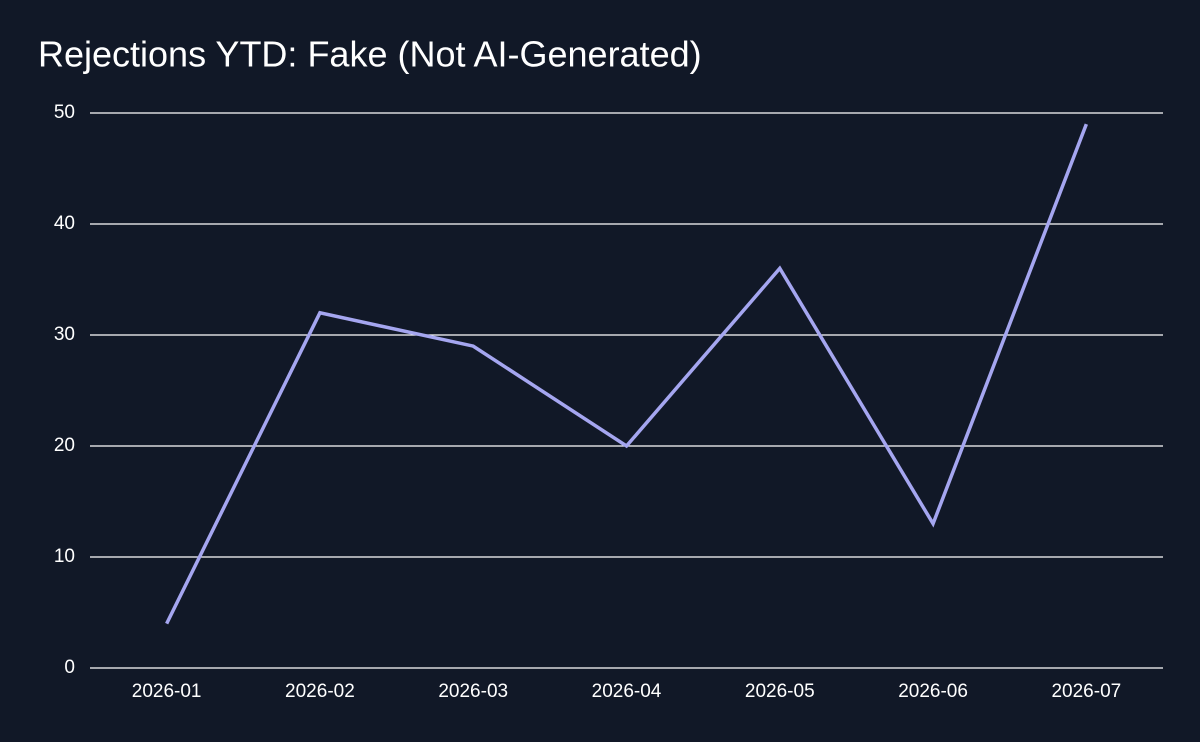 This screenshot has width=1200, height=742. What do you see at coordinates (167, 691) in the screenshot?
I see `x-tick-label: 2026-01` at bounding box center [167, 691].